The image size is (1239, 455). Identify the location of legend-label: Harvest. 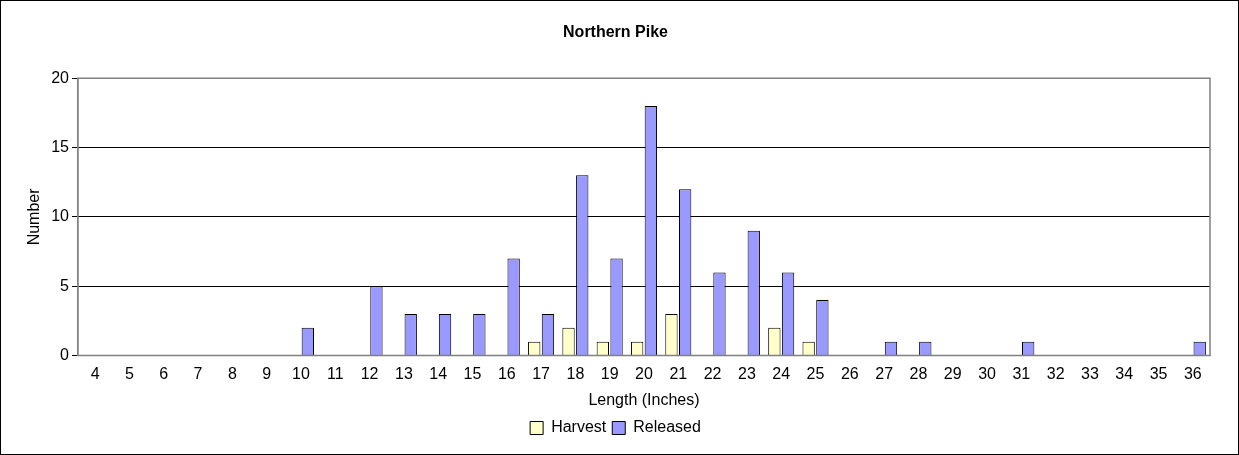
(579, 427).